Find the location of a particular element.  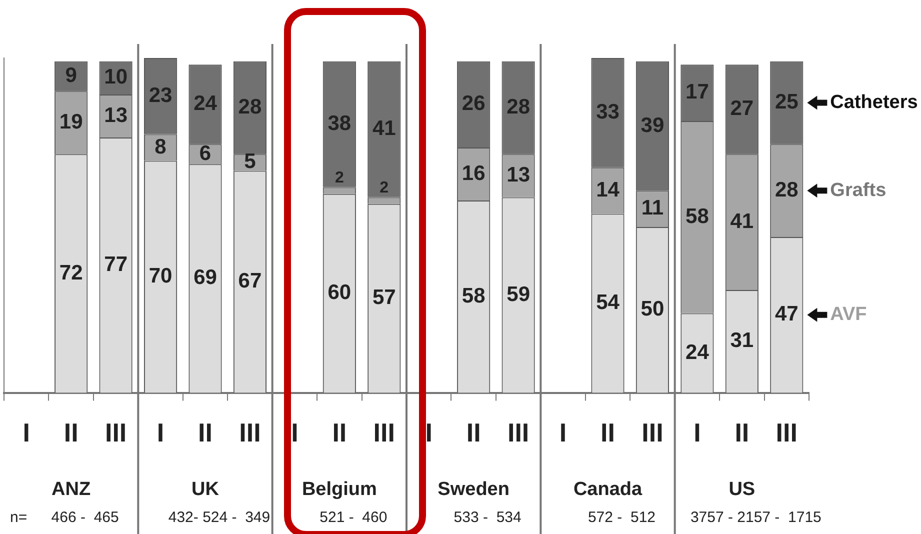

data-label: 67 is located at coordinates (250, 281).